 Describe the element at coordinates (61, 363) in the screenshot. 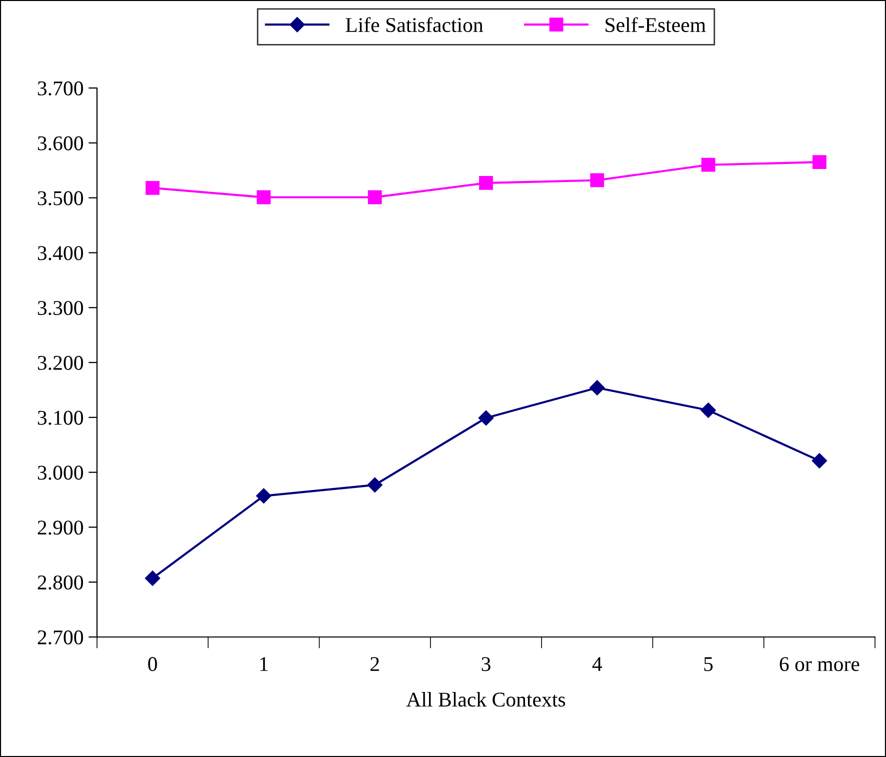

I see `y-tick-label: 3.200` at that location.